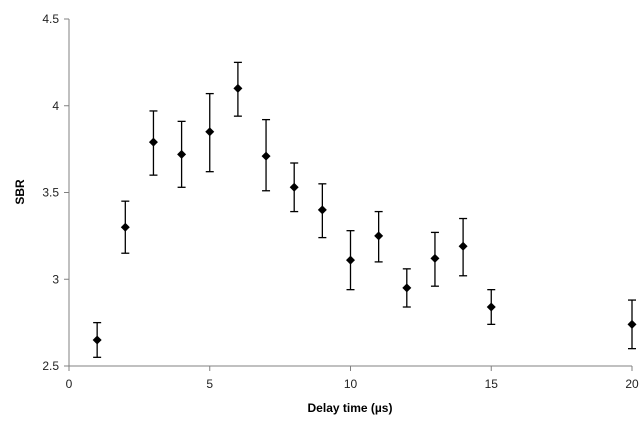  I want to click on y-tick-label: 4, so click(55, 106).